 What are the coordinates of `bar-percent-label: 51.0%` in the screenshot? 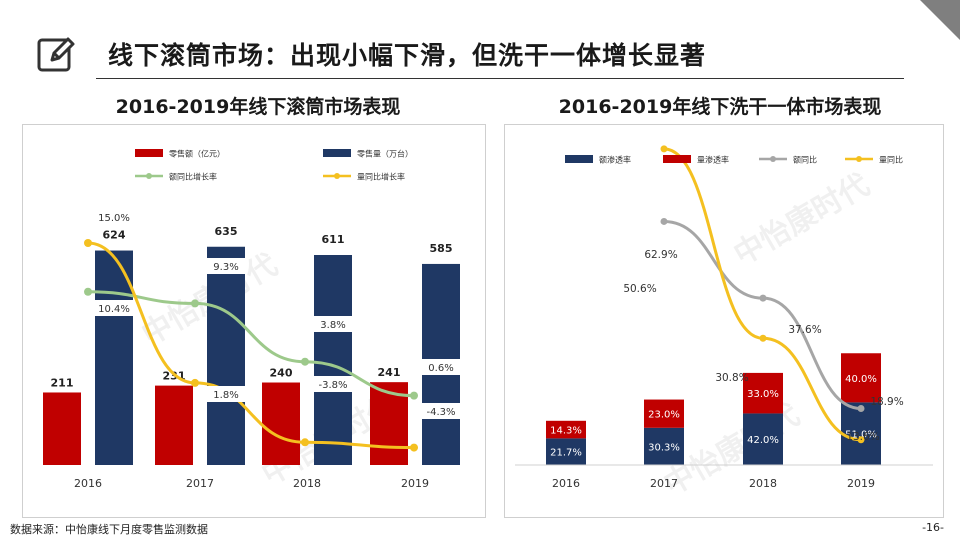 It's located at (861, 435).